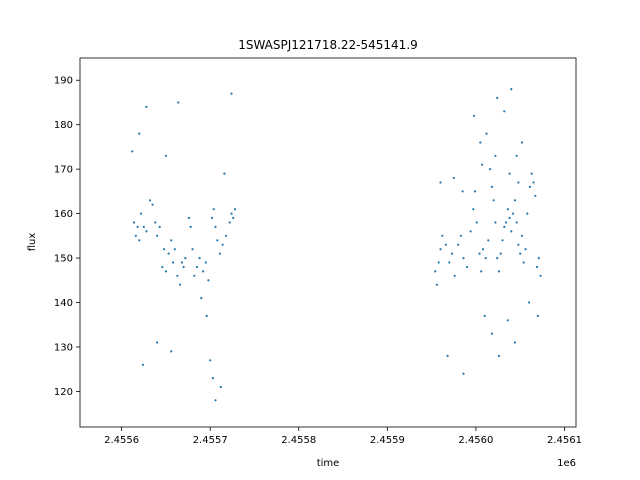 The height and width of the screenshot is (480, 640). What do you see at coordinates (566, 463) in the screenshot?
I see `x-axis-offset-label: 1e6` at bounding box center [566, 463].